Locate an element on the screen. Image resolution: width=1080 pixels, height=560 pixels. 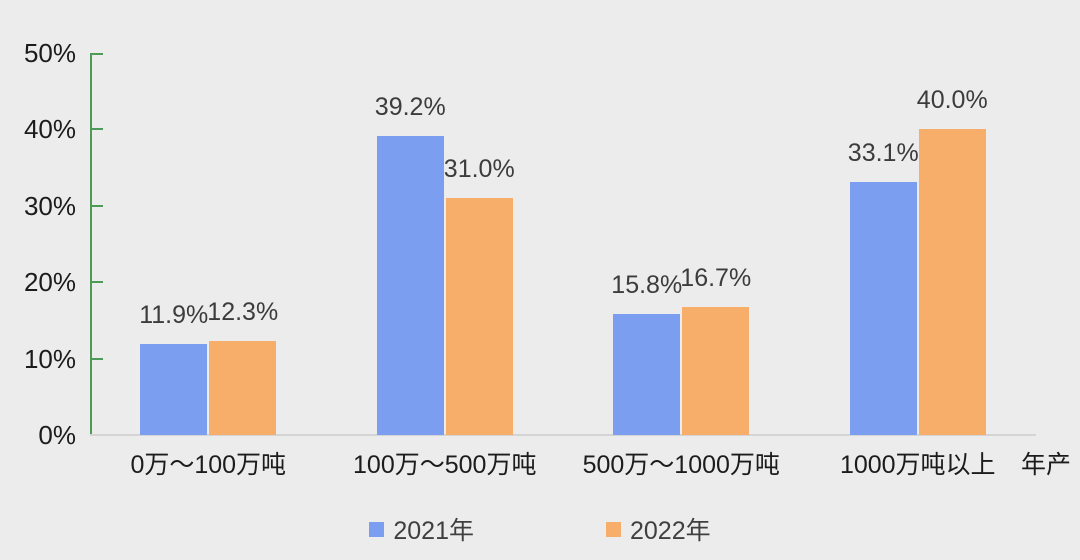
legend-item-2021年: 2021年 is located at coordinates (421, 529).